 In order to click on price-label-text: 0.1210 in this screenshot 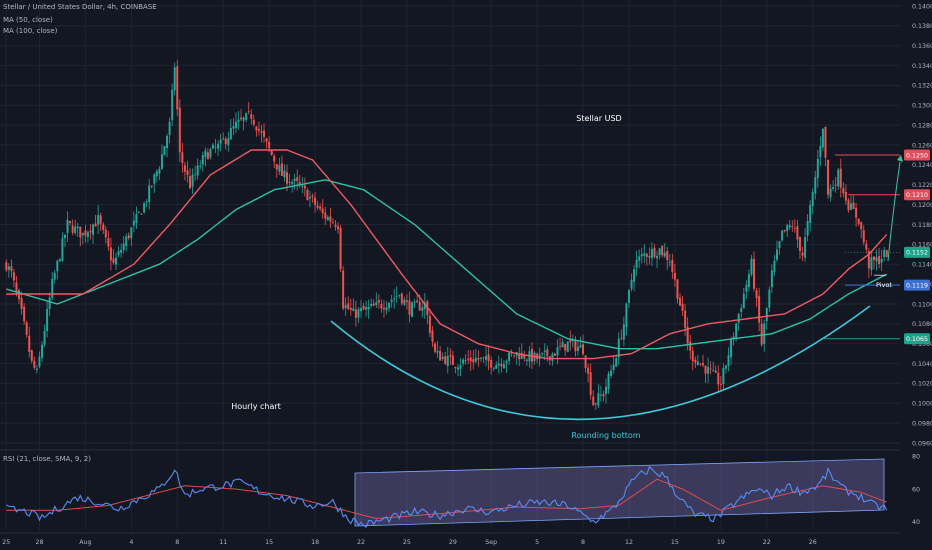, I will do `click(917, 195)`.